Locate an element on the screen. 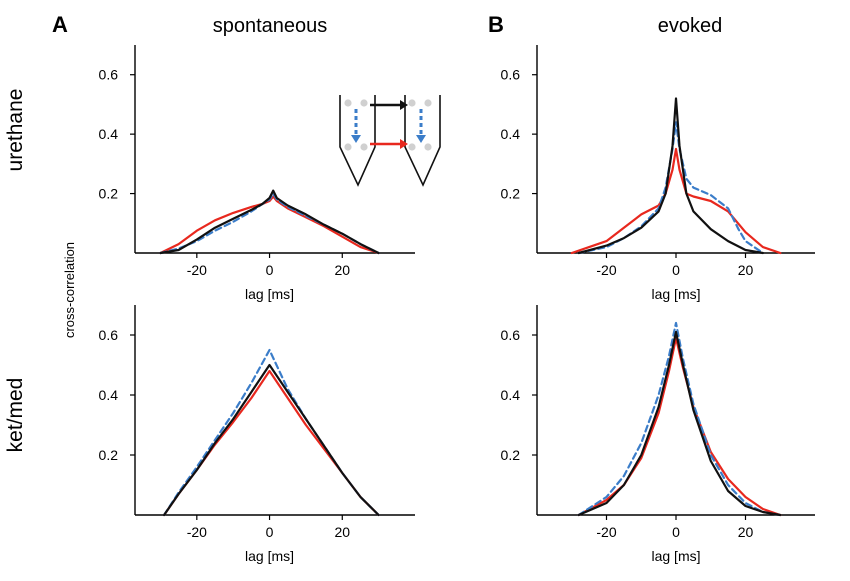 Image resolution: width=850 pixels, height=581 pixels. arrow-blue-left-icon is located at coordinates (356, 126).